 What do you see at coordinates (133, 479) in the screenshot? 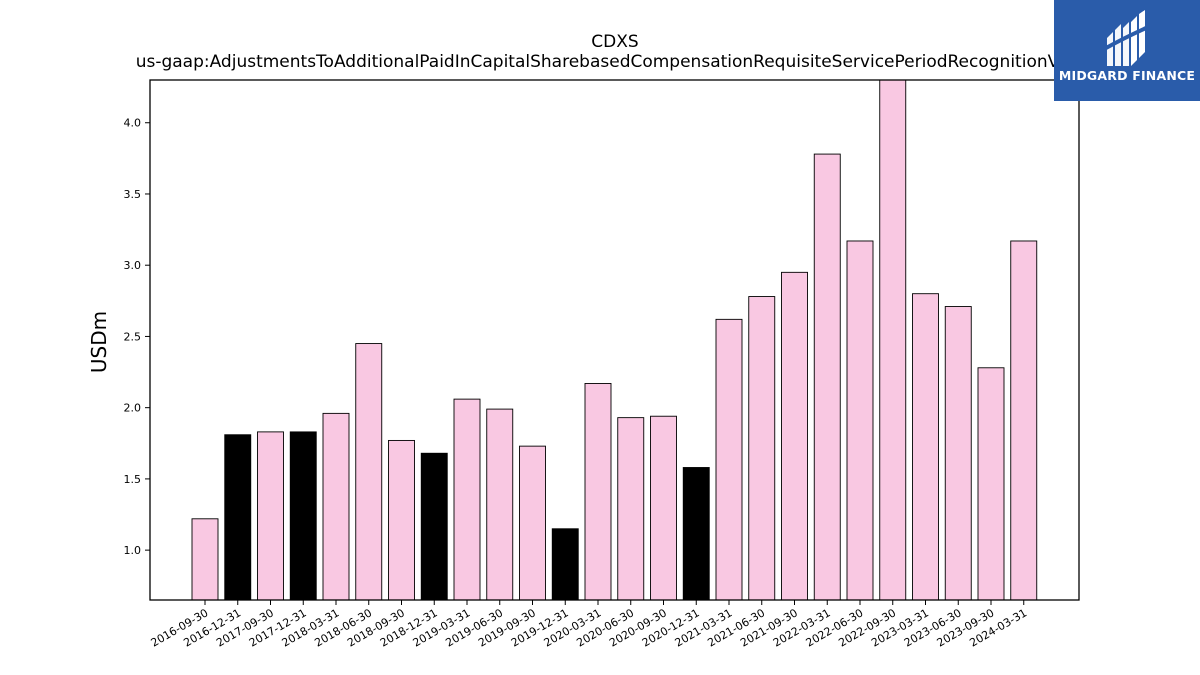
I see `y-tick-label: 1.5` at bounding box center [133, 479].